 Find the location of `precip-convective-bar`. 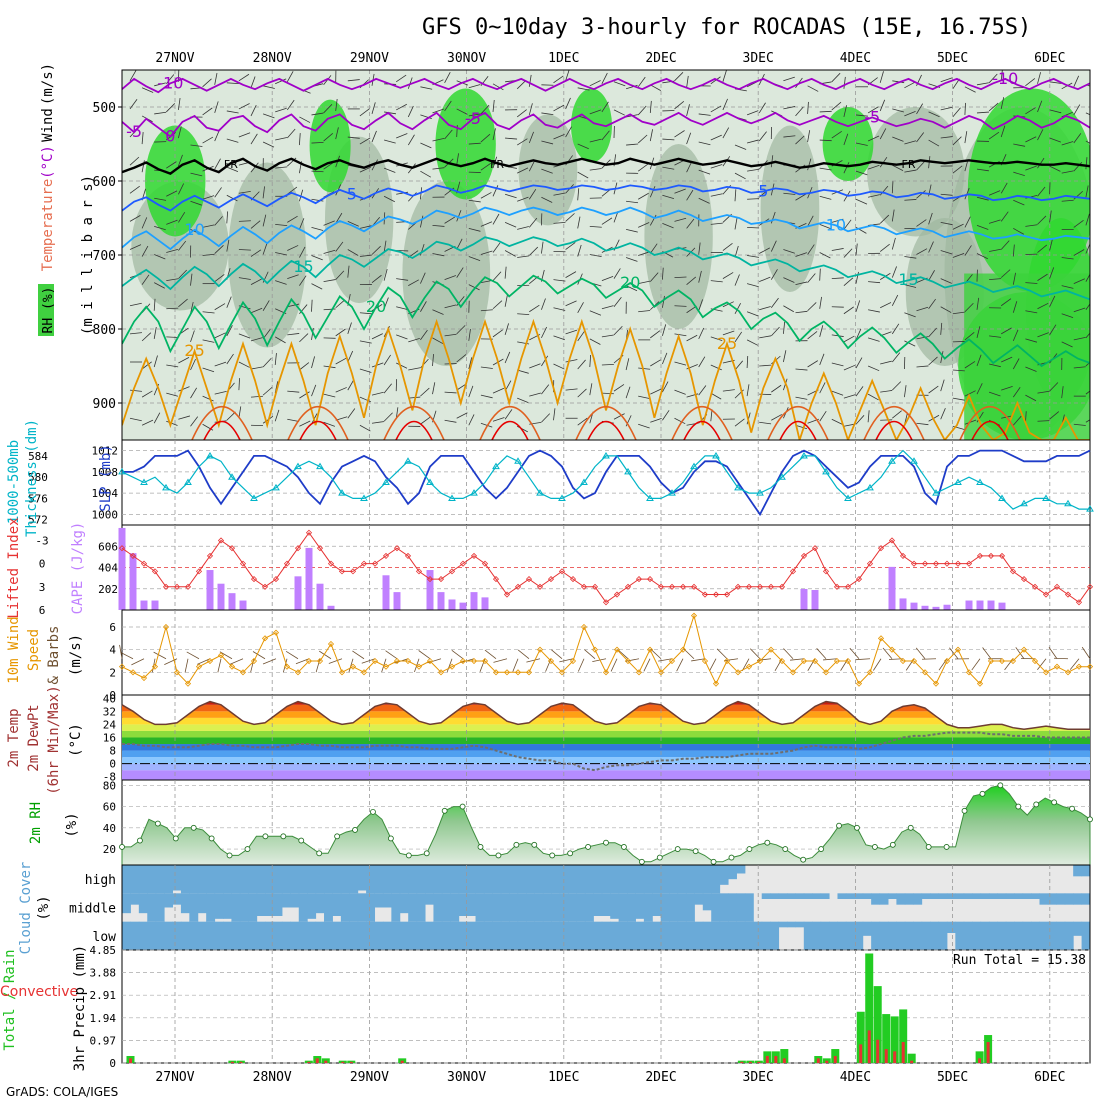

precip-convective-bar is located at coordinates (827, 1061).